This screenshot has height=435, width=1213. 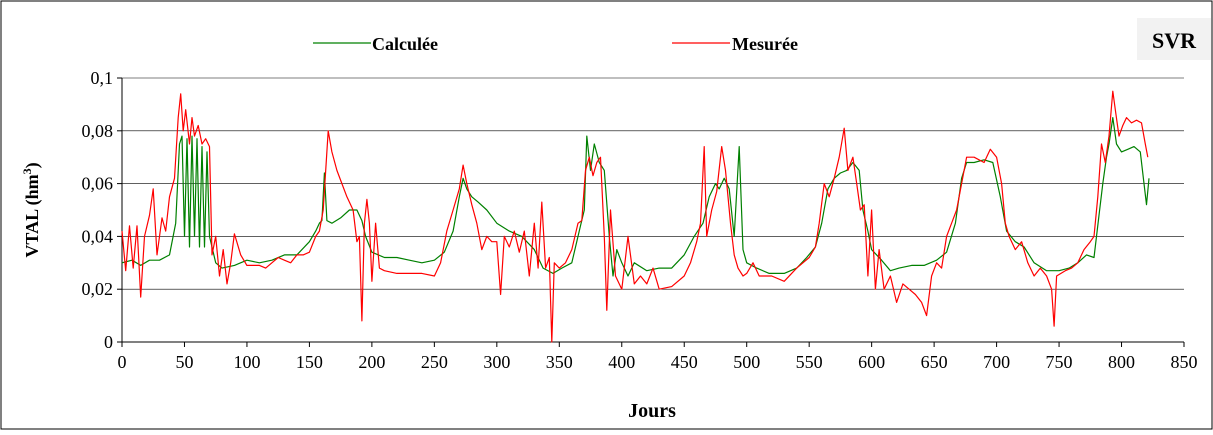 What do you see at coordinates (32, 165) in the screenshot?
I see `y-axis-title-close: )` at bounding box center [32, 165].